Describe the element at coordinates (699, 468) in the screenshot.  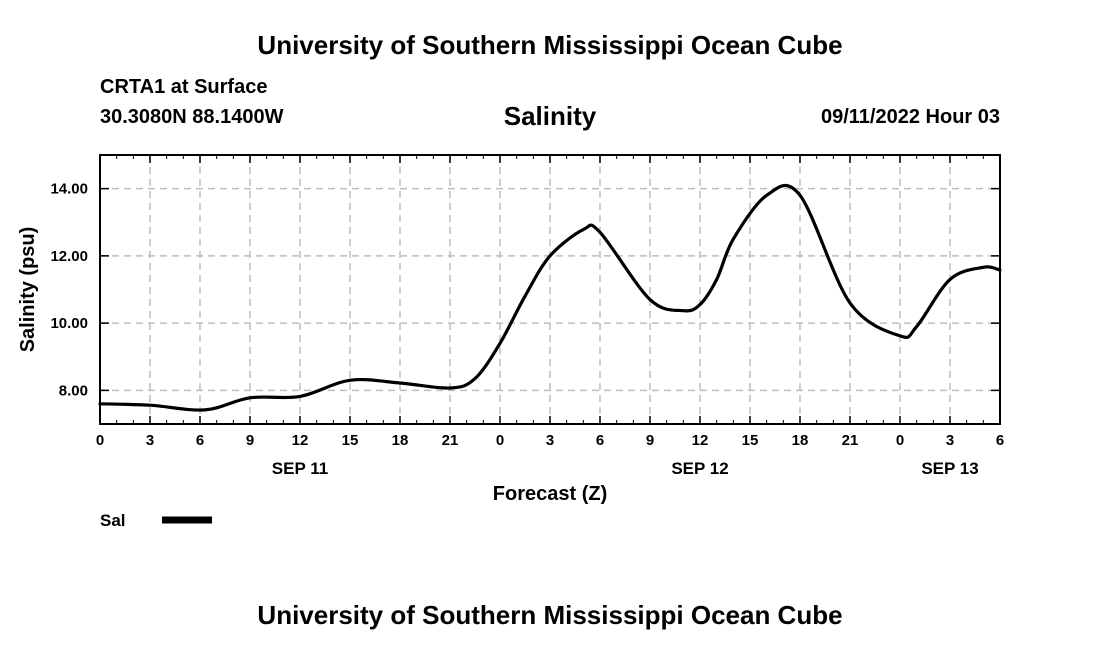
I see `x-date-label: SEP 12` at that location.